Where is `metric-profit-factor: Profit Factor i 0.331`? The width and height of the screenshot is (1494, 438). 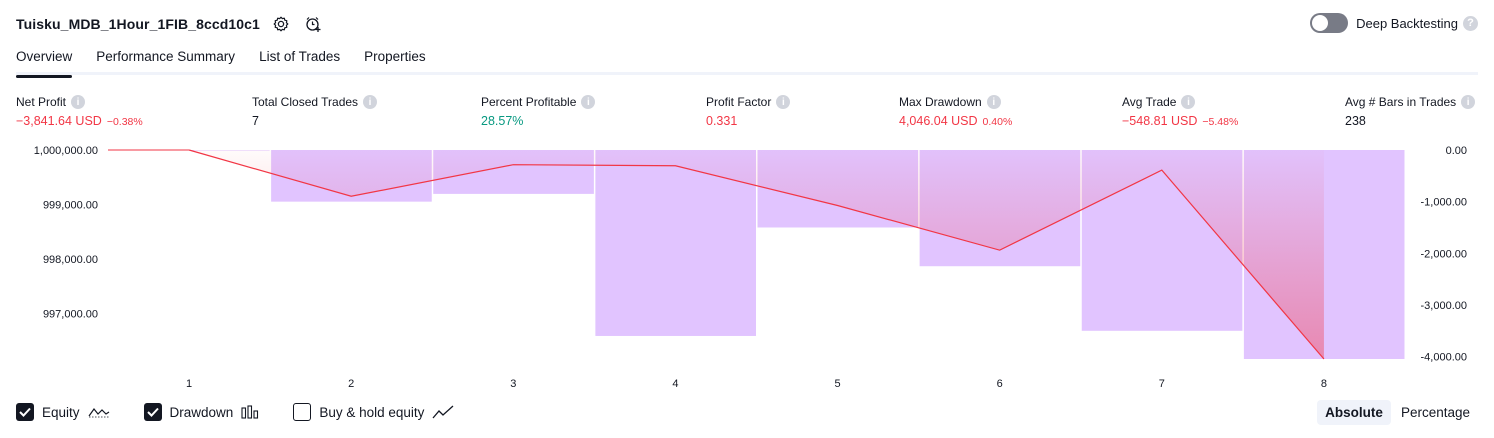 metric-profit-factor: Profit Factor i 0.331 is located at coordinates (748, 111).